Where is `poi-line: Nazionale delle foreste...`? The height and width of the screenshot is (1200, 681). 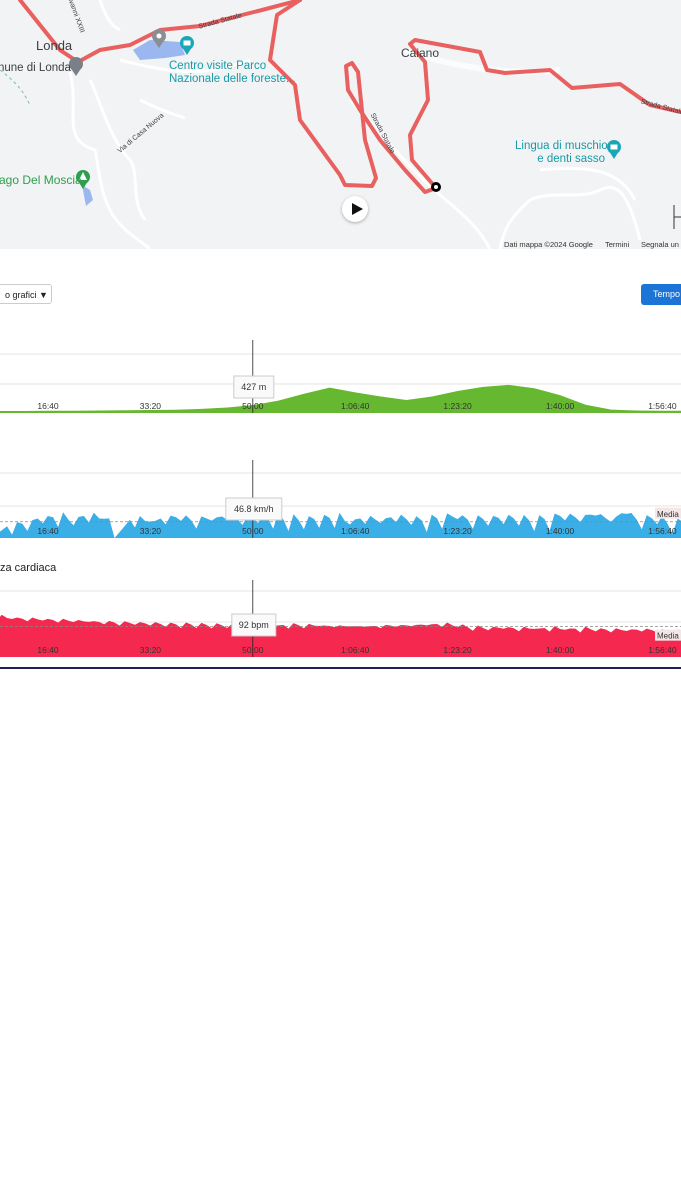 poi-line: Nazionale delle foreste... is located at coordinates (232, 79).